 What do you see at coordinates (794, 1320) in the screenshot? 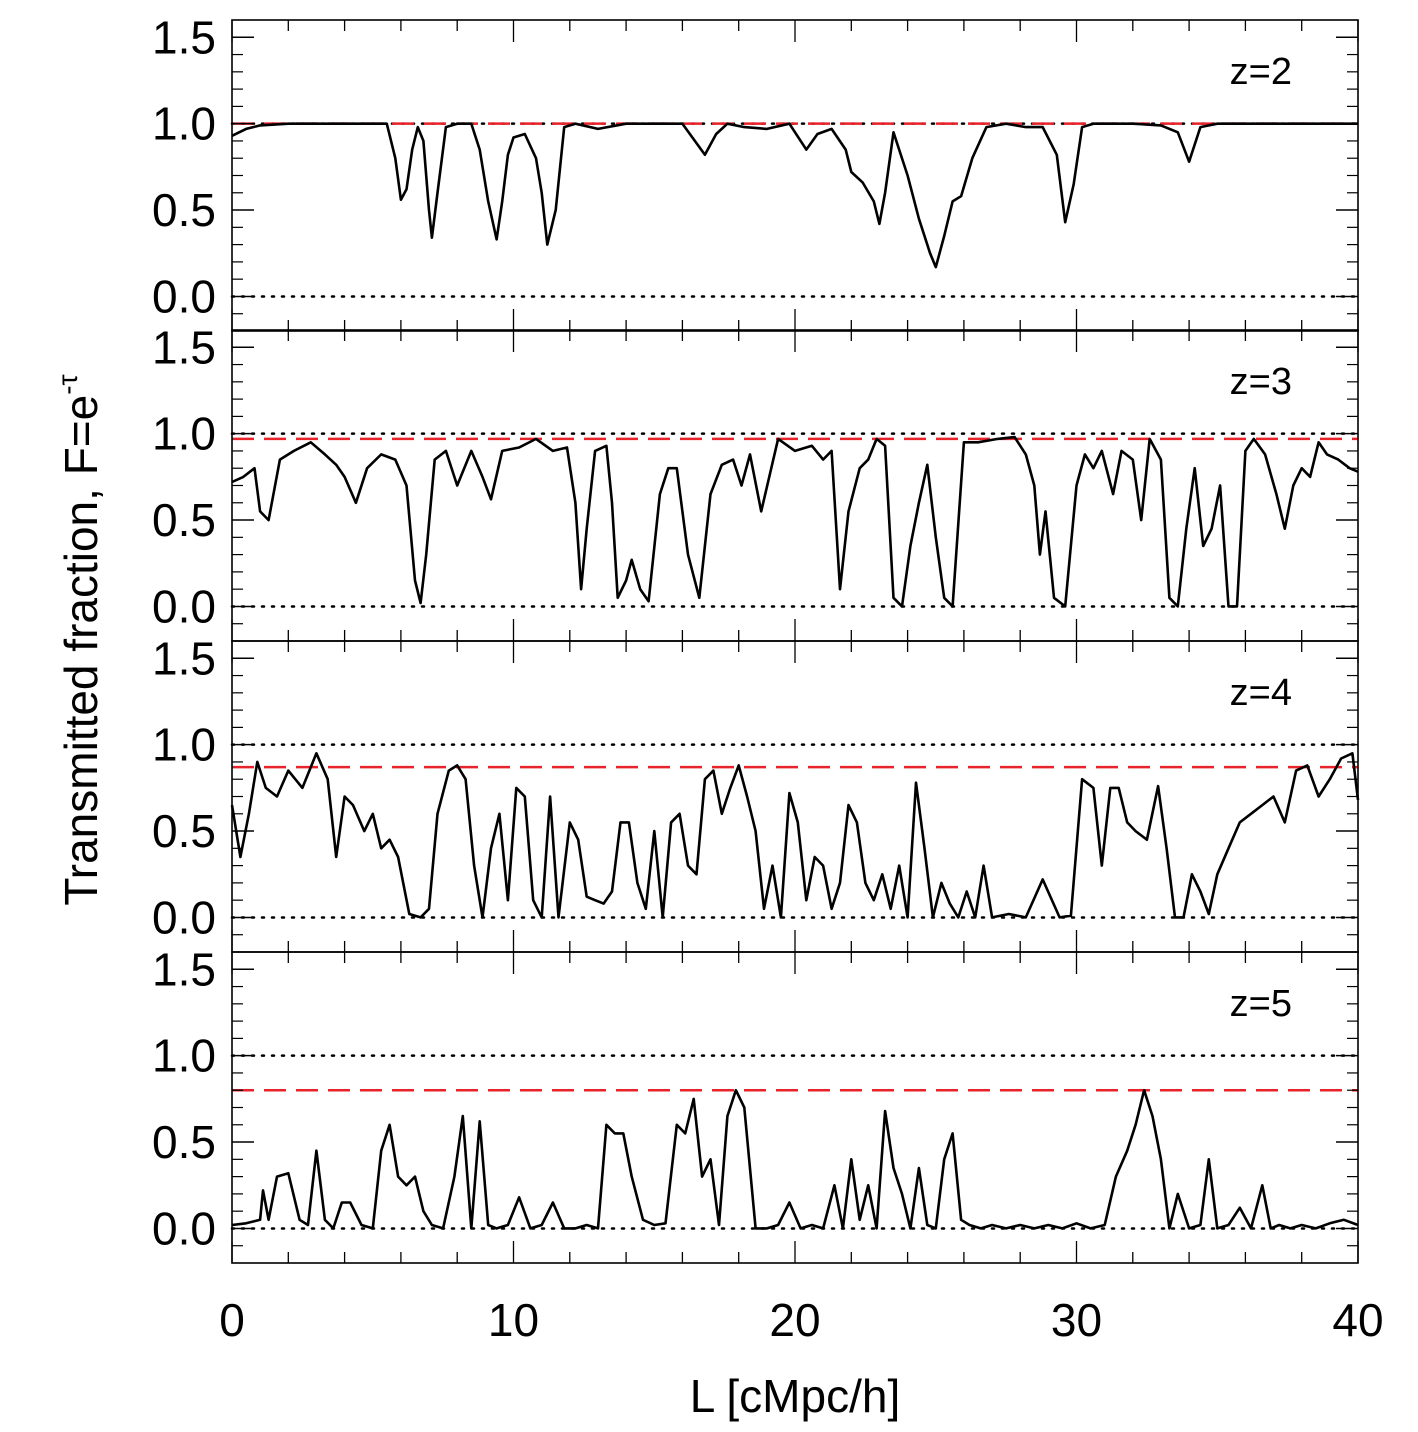
I see `x-tick-label: 20` at bounding box center [794, 1320].